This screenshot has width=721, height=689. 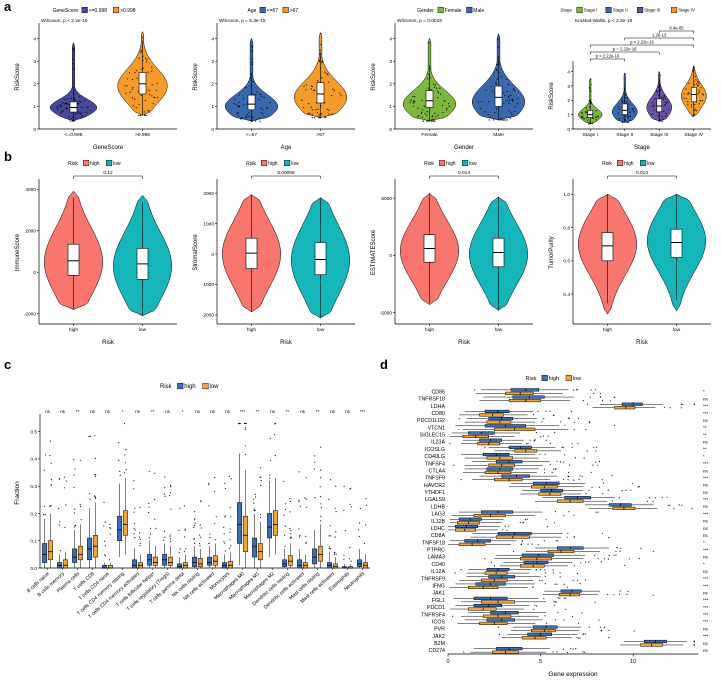 I want to click on svg-text: LDHA, so click(x=438, y=407).